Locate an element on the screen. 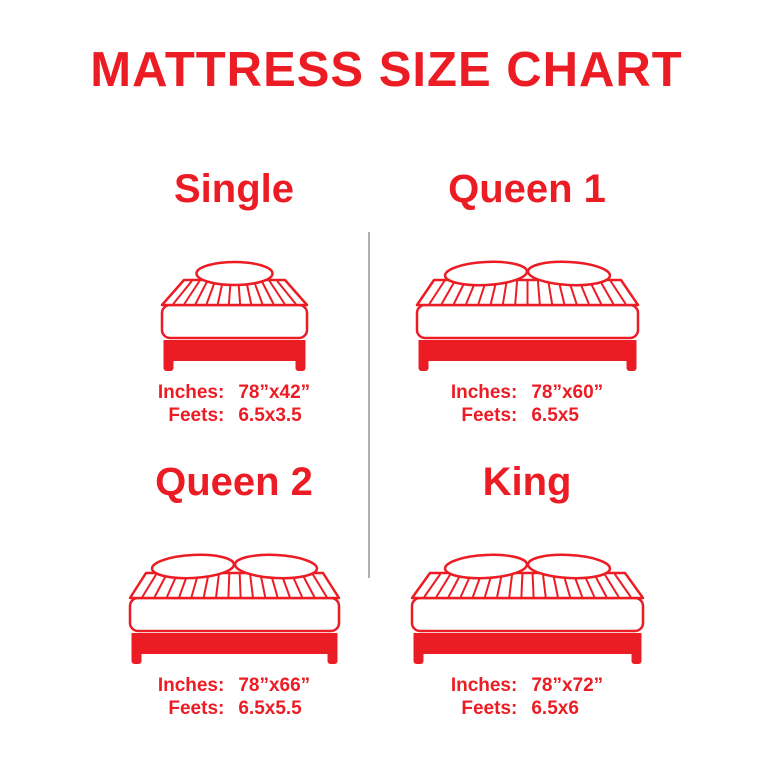 The image size is (773, 773). column-divider is located at coordinates (369, 405).